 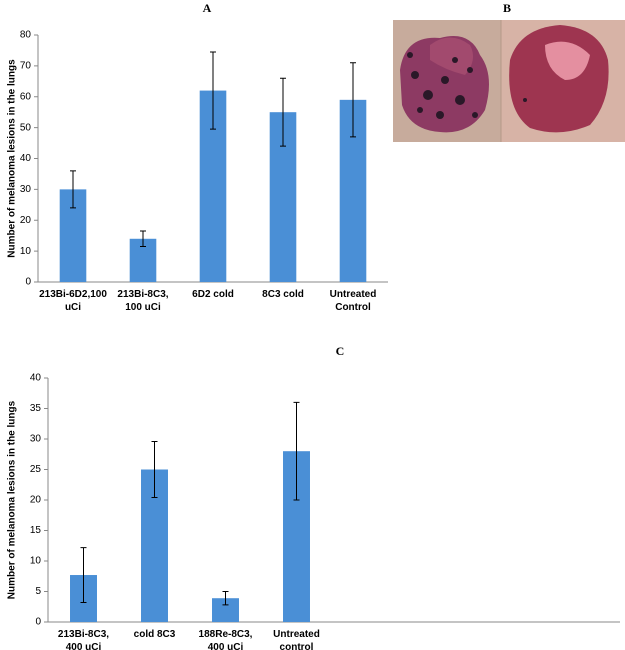 I want to click on x-tick-label: Untreated control, so click(x=296, y=639).